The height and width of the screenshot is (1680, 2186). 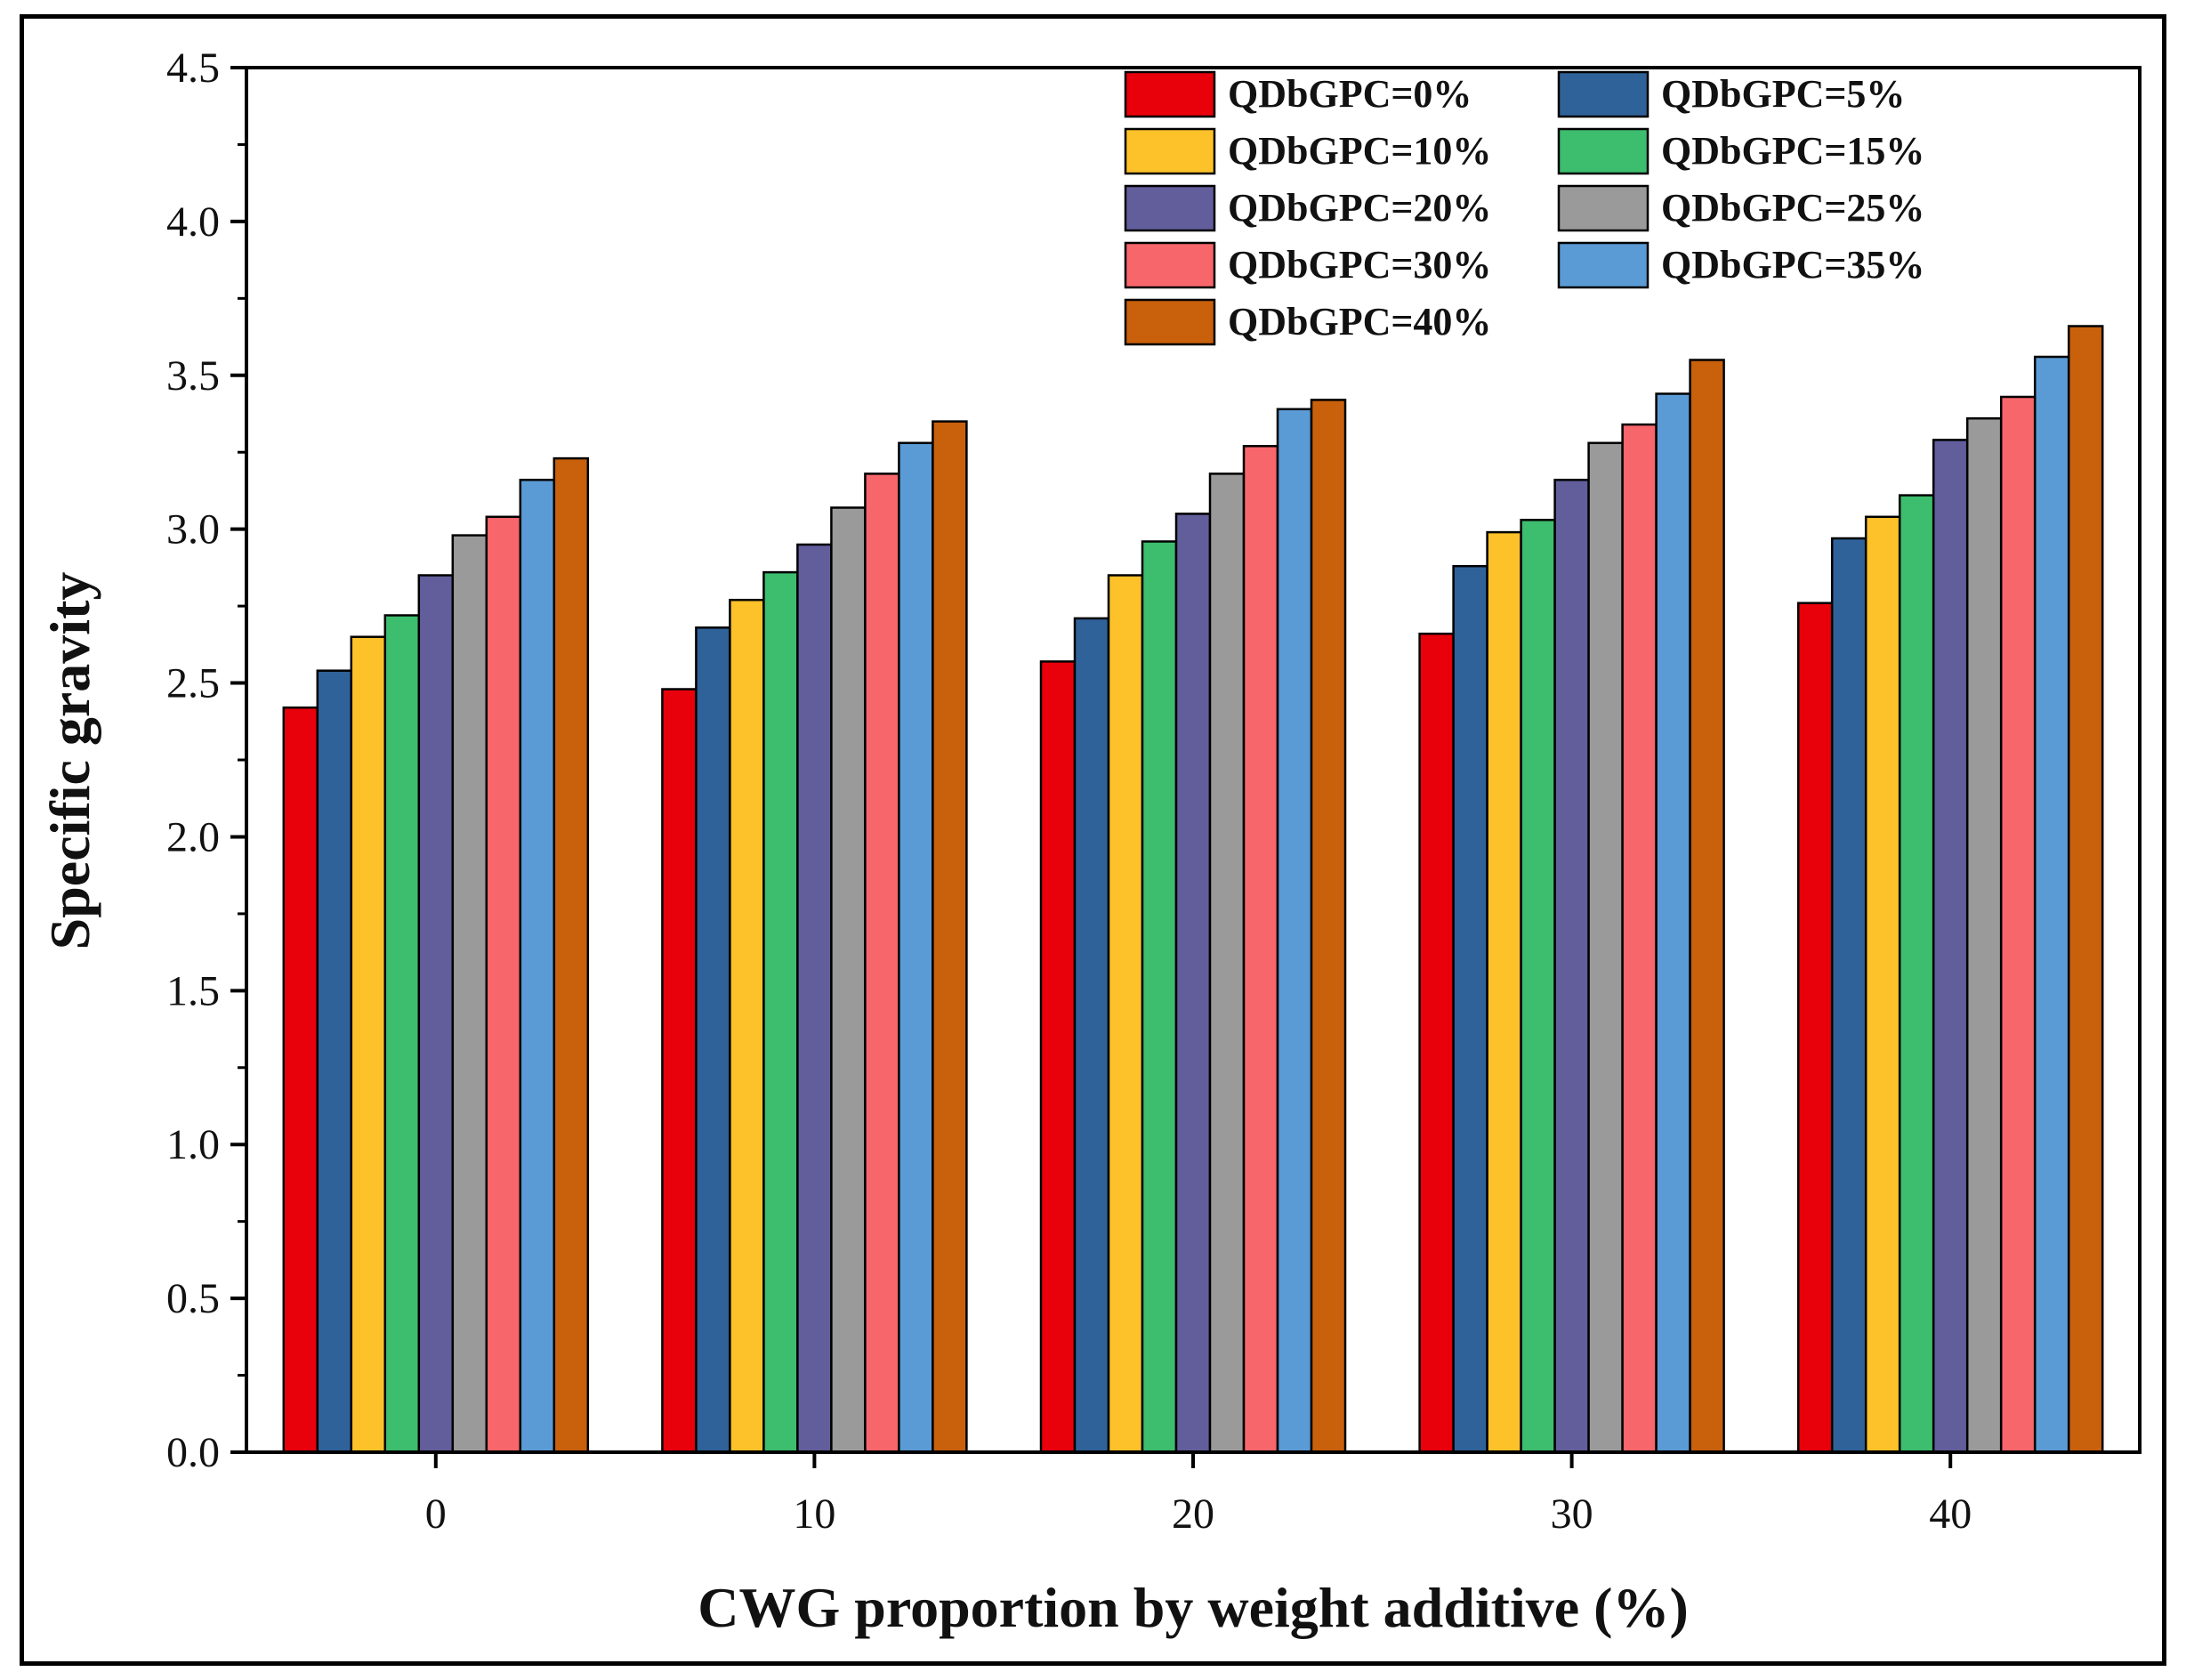 What do you see at coordinates (1193, 1607) in the screenshot?
I see `x-axis-title: CWG proportion by weight additive (%)` at bounding box center [1193, 1607].